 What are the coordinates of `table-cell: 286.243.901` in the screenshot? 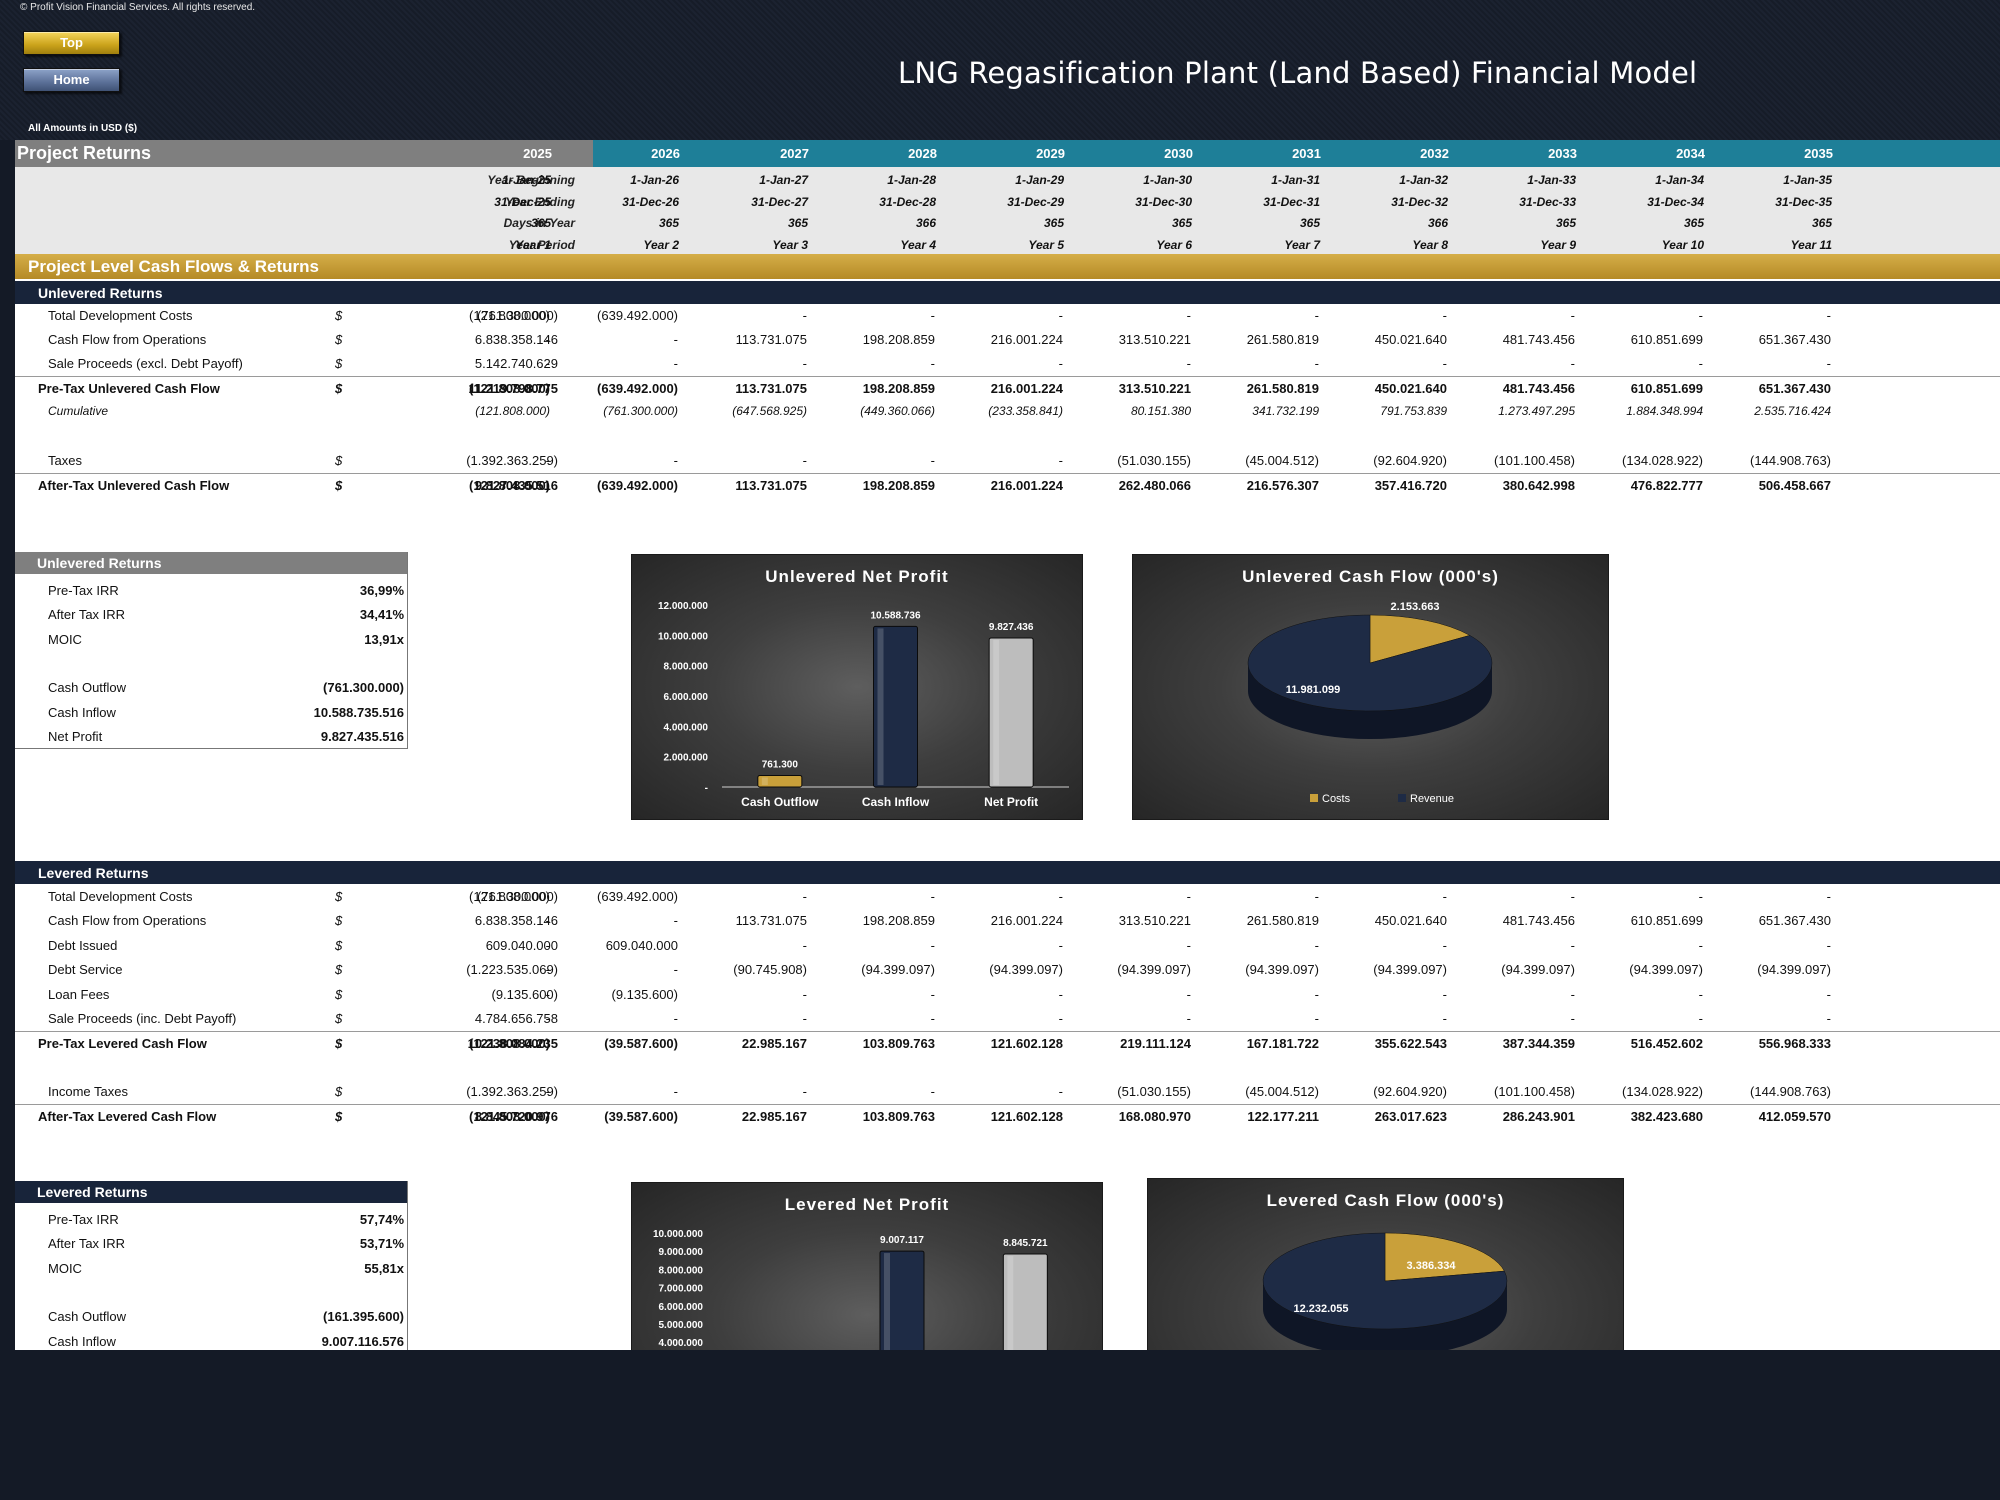 It's located at (1538, 1116).